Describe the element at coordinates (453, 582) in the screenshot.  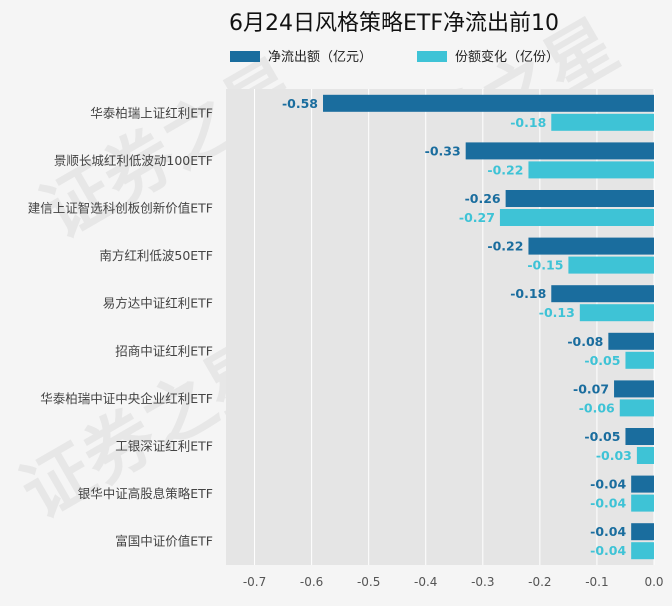
I see `x-tick-labels: -0.7 -0.6 -0.5 -0.4 -0.3 -0.2 -0.1 0.0` at that location.